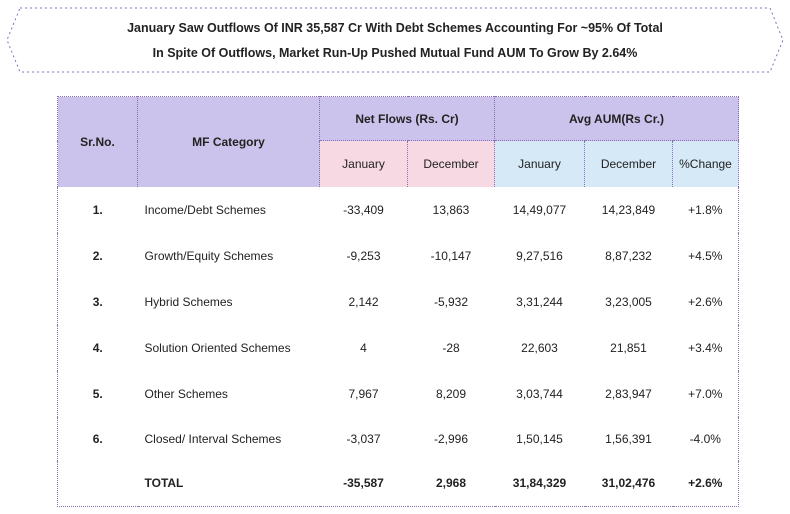 Image resolution: width=790 pixels, height=514 pixels. Describe the element at coordinates (97, 141) in the screenshot. I see `header-srno: Sr.No.` at that location.